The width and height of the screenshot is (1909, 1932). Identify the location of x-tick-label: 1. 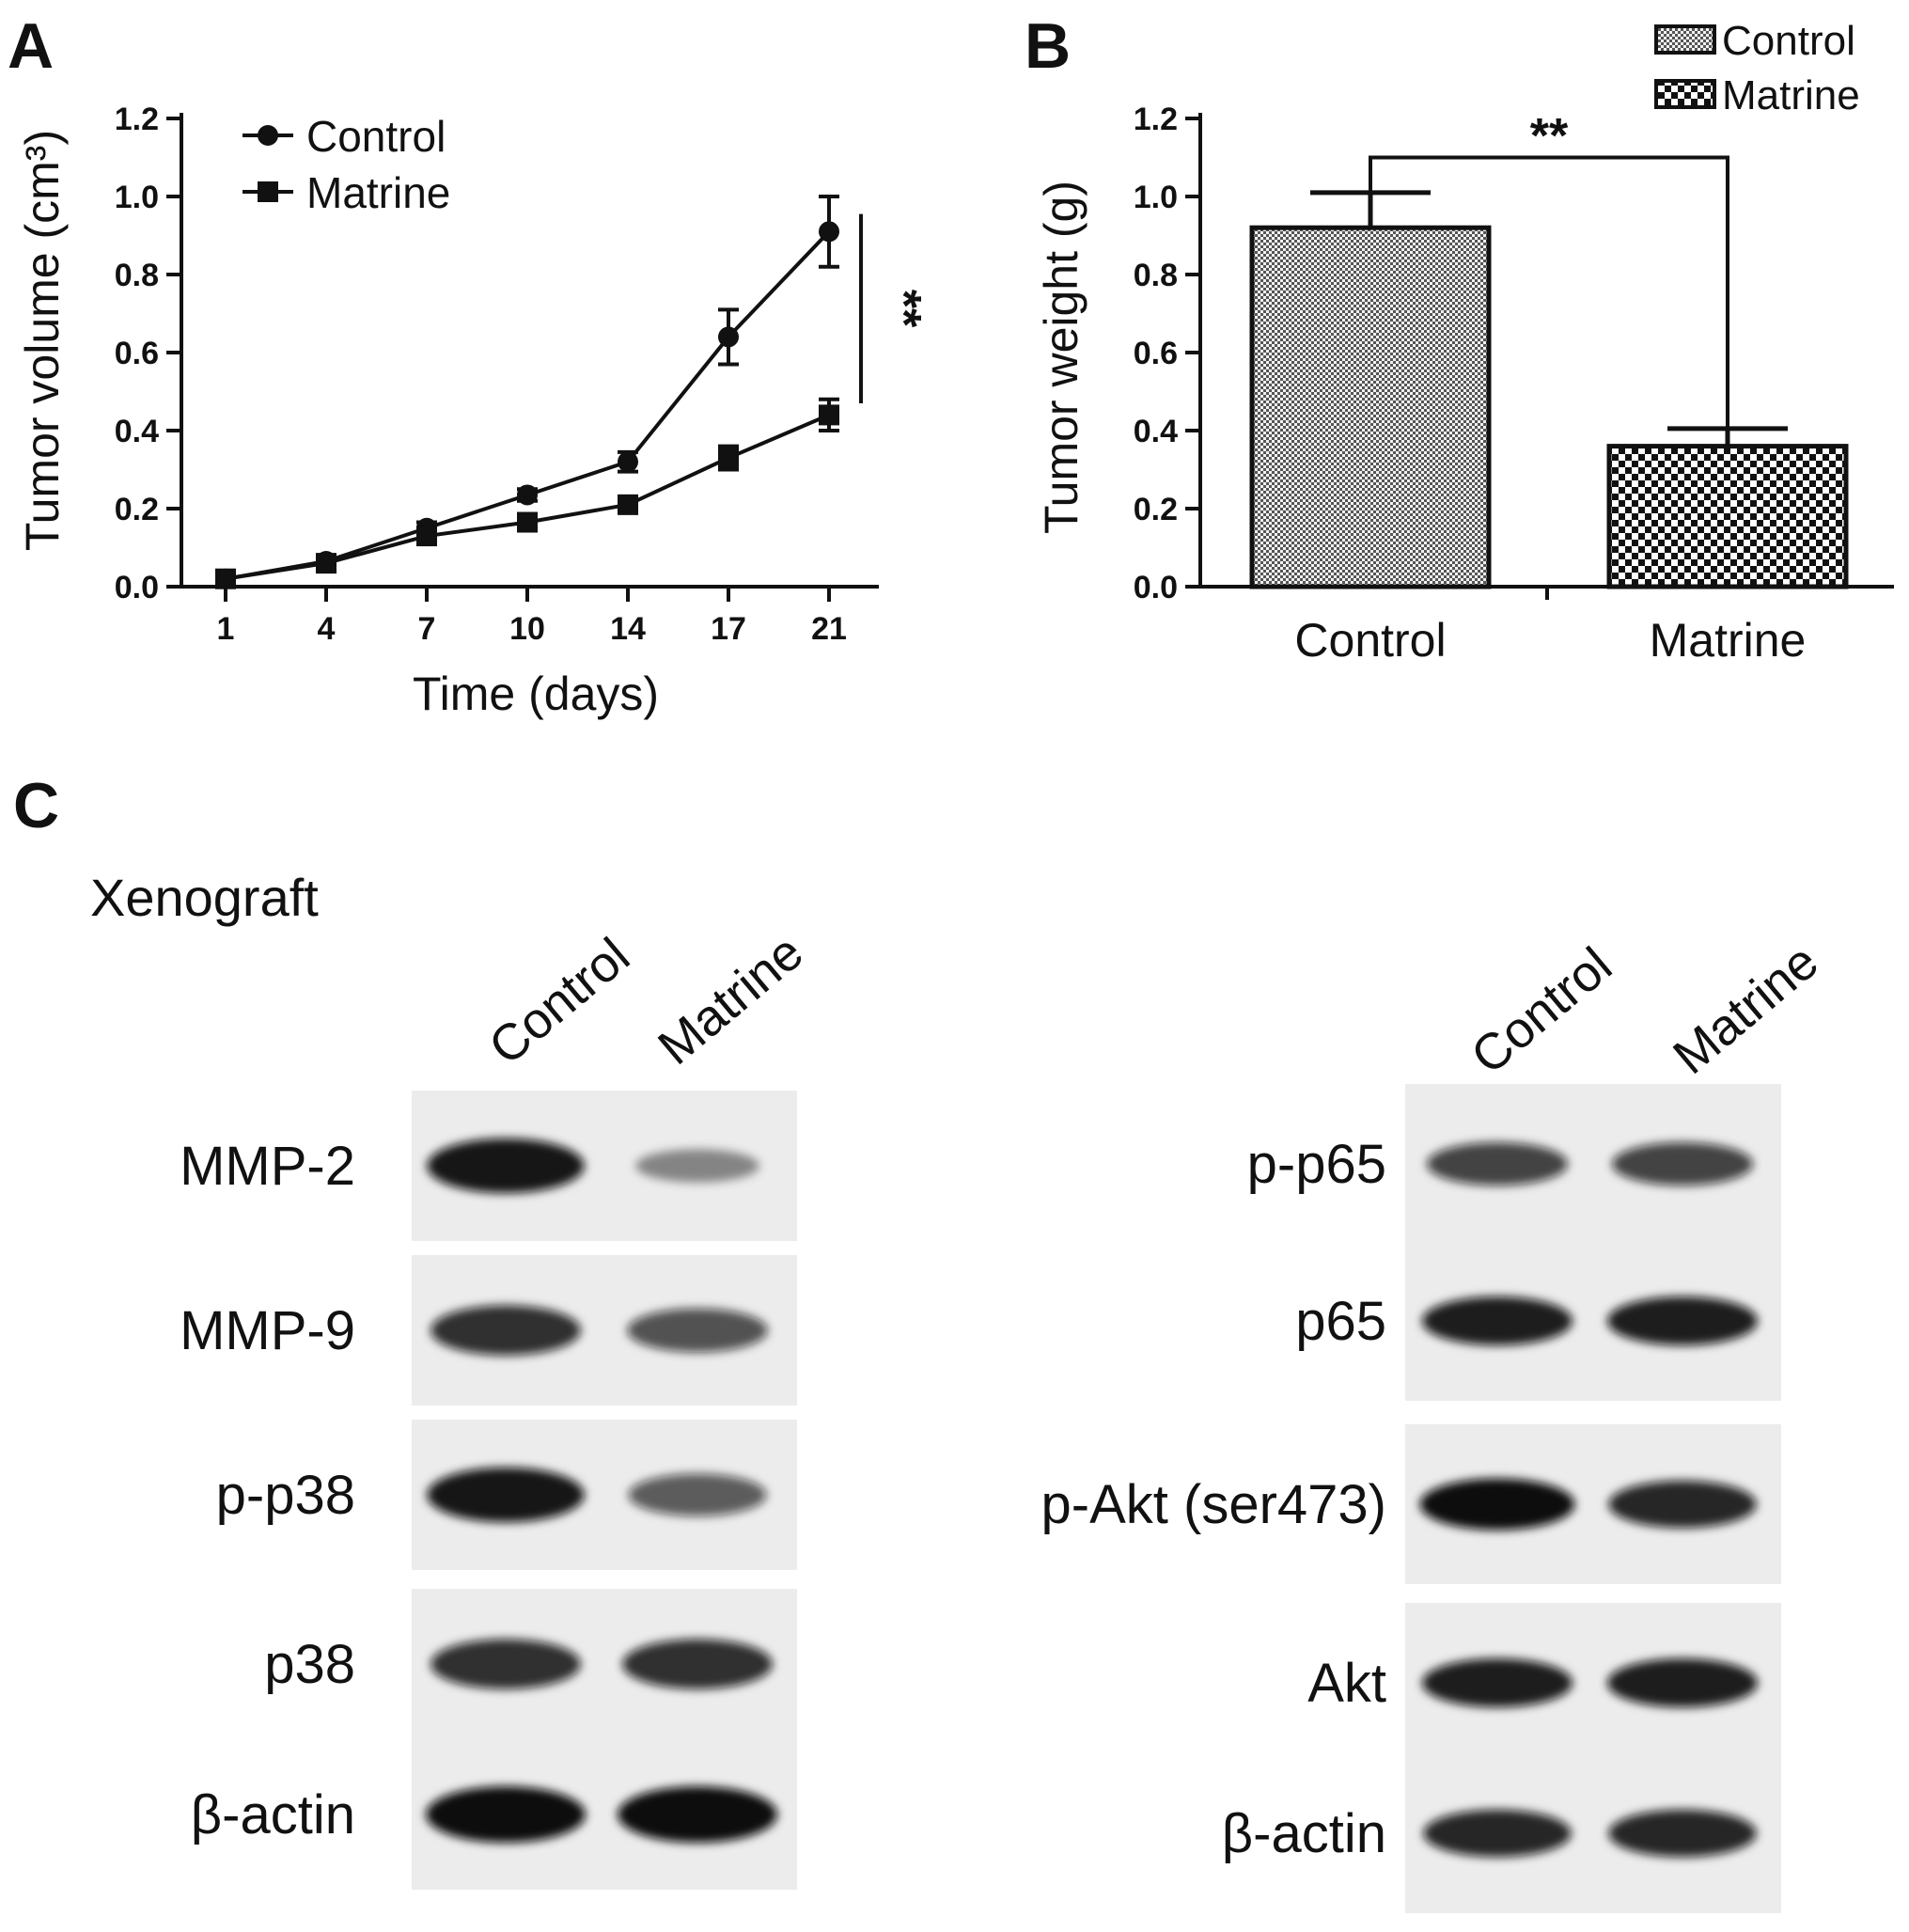
(226, 629).